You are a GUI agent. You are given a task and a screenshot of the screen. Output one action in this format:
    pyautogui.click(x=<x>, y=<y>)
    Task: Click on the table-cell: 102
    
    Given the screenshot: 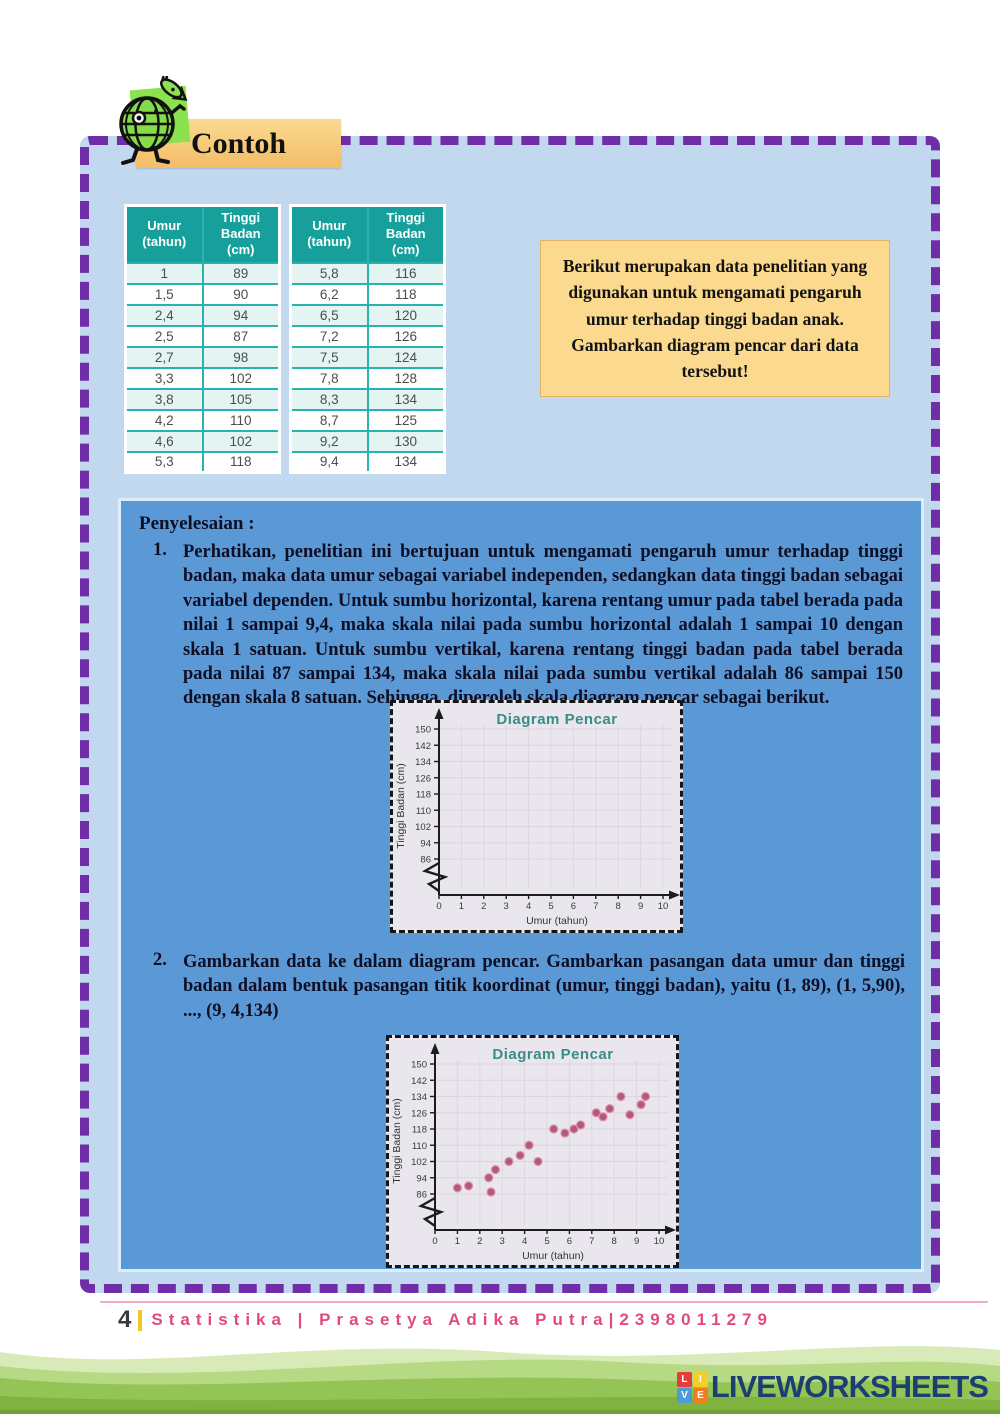 What is the action you would take?
    pyautogui.click(x=241, y=378)
    